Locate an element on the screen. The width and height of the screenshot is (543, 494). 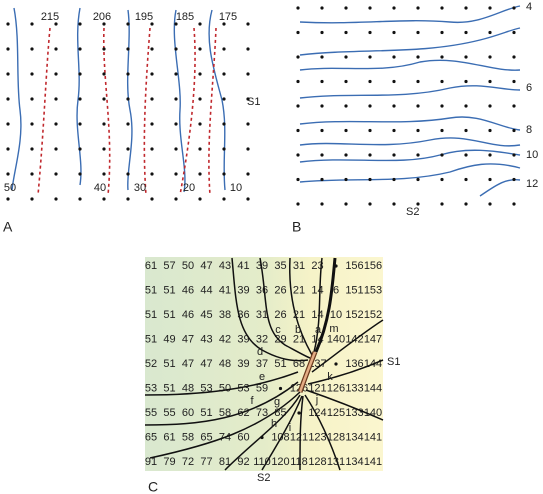
activation-time: 118 is located at coordinates (299, 462).